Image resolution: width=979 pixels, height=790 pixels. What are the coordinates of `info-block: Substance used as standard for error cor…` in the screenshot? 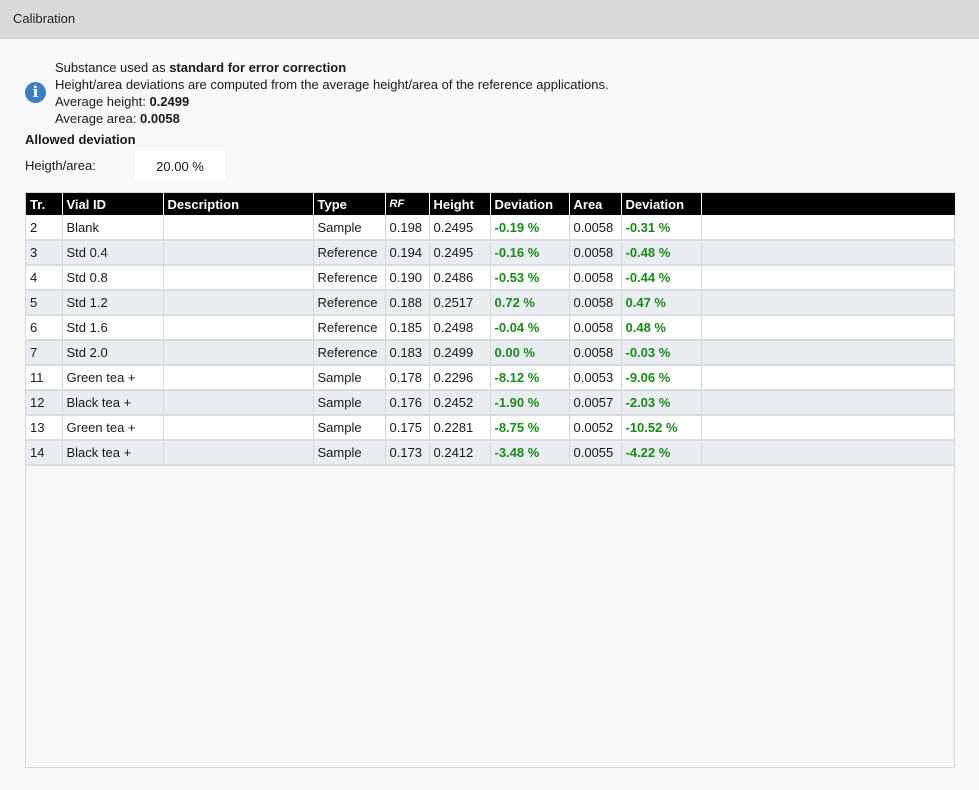 It's located at (332, 93).